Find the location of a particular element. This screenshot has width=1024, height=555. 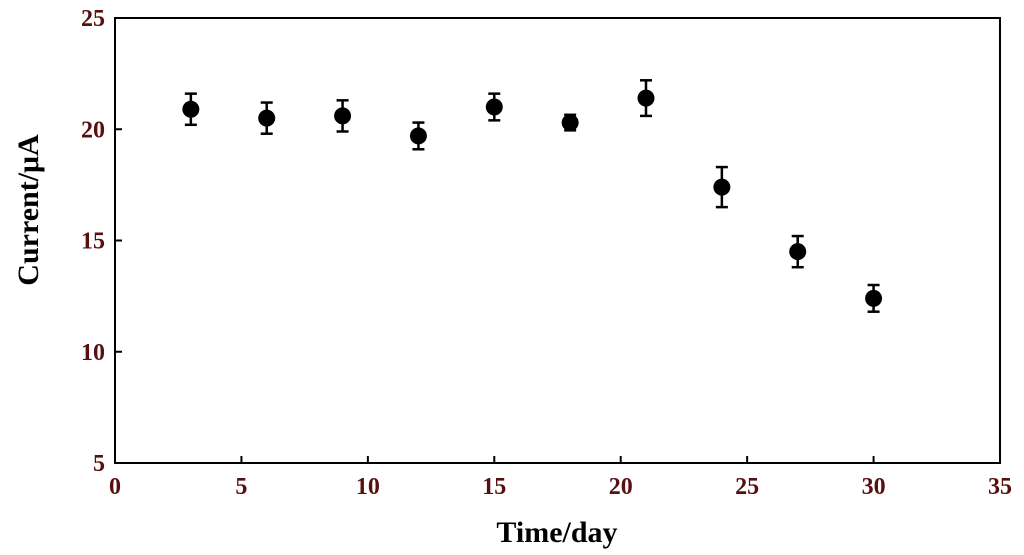

y-axis-ticks: 5 10 15 20 25 is located at coordinates (101, 241).